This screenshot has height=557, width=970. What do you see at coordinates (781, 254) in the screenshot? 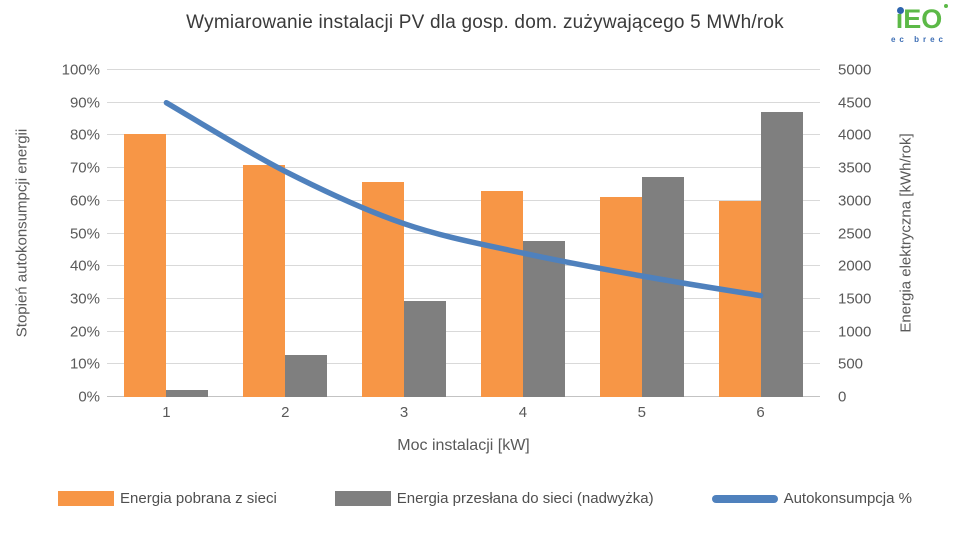
I see `bar-gray-kw6` at bounding box center [781, 254].